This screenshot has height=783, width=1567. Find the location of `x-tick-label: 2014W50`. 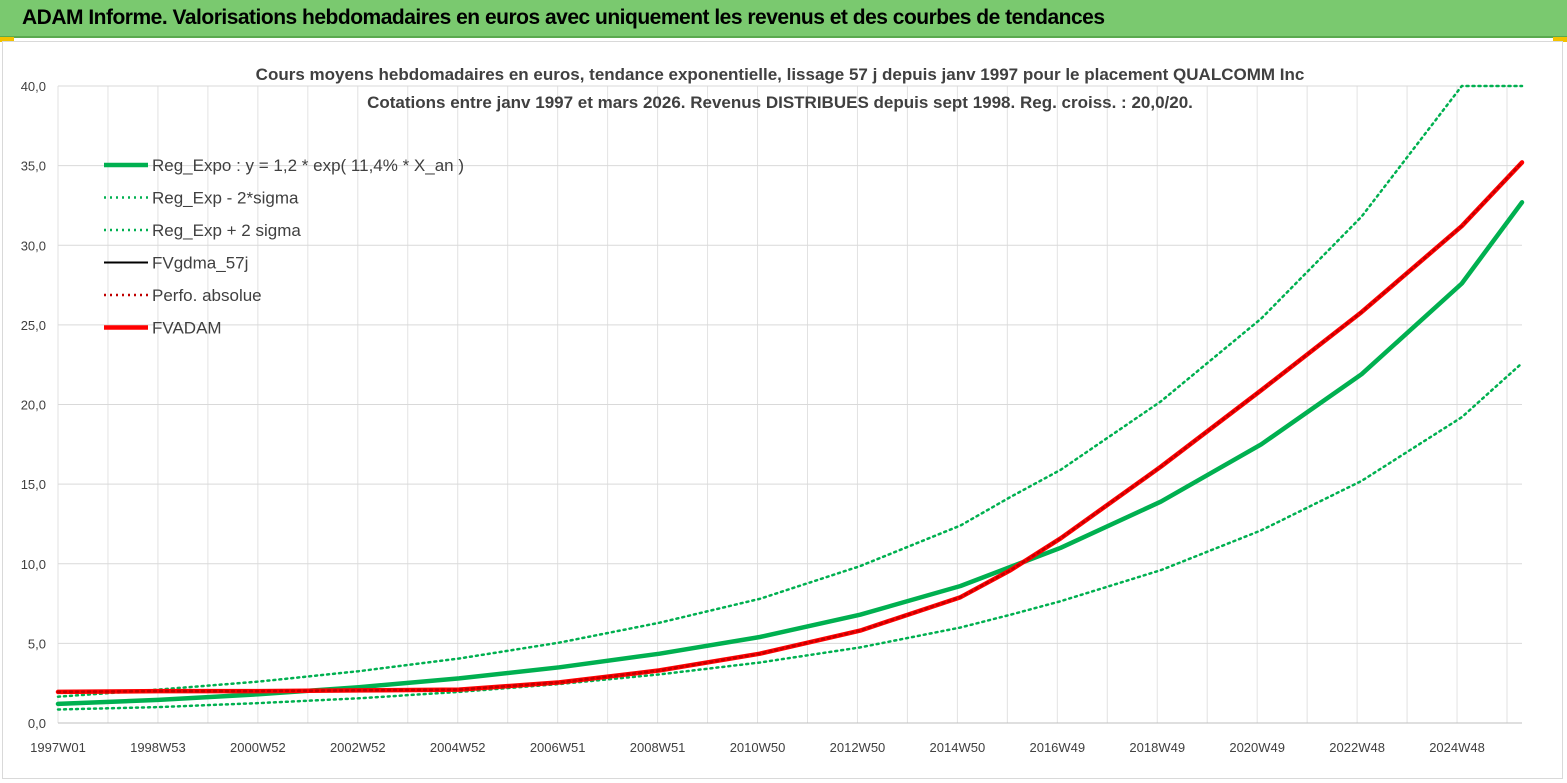

x-tick-label: 2014W50 is located at coordinates (958, 747).